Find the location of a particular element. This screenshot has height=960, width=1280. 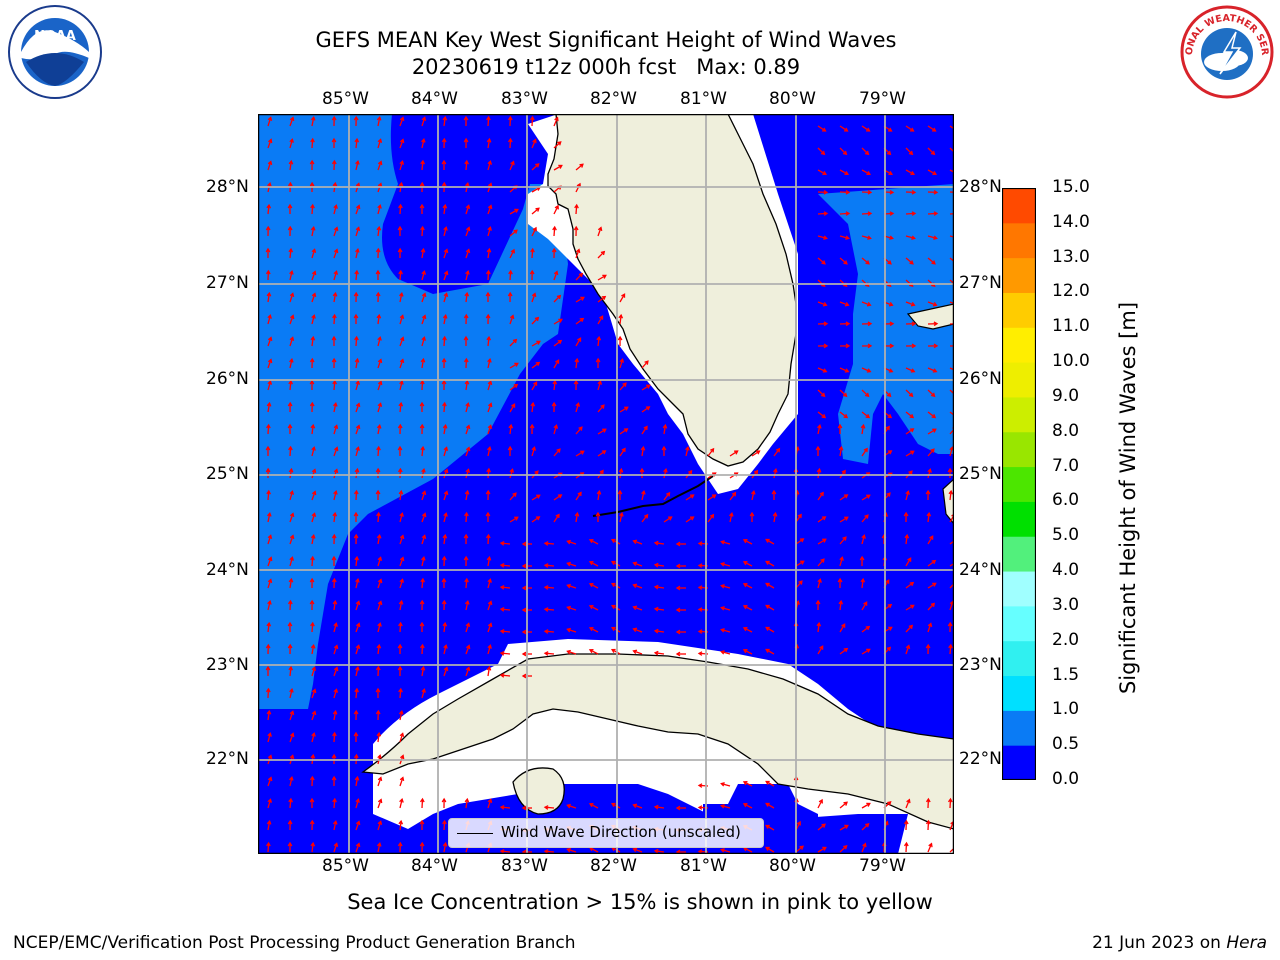

lat-label-left-5: 23°N is located at coordinates (227, 665).